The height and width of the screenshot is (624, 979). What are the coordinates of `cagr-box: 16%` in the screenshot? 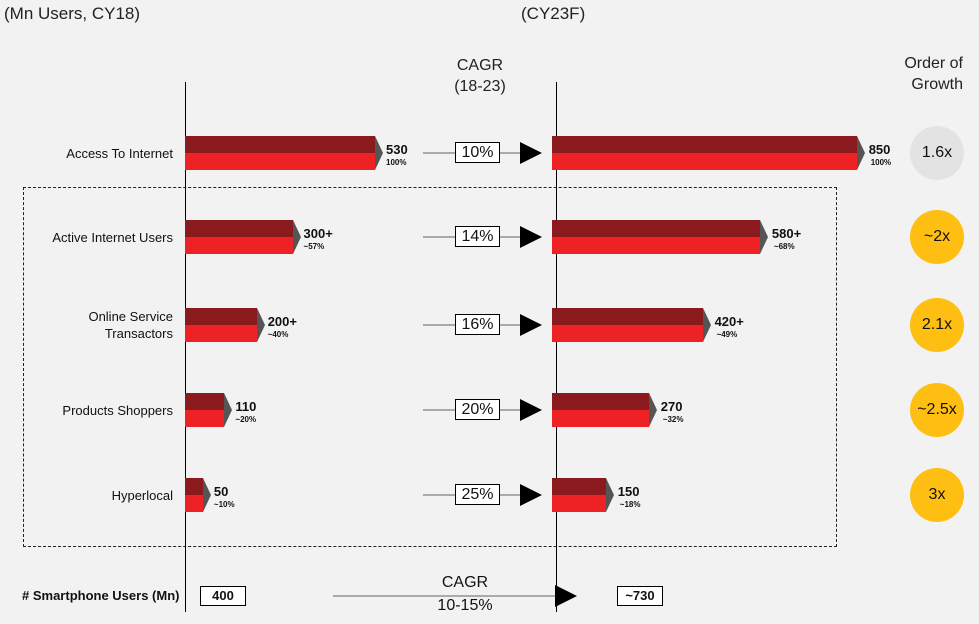 It's located at (477, 324).